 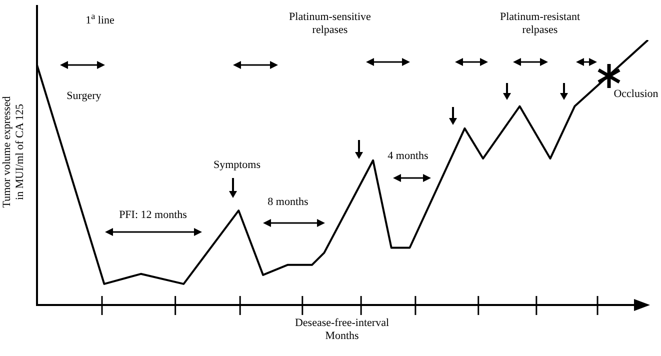 I want to click on annotation: Occlusion, so click(x=636, y=94).